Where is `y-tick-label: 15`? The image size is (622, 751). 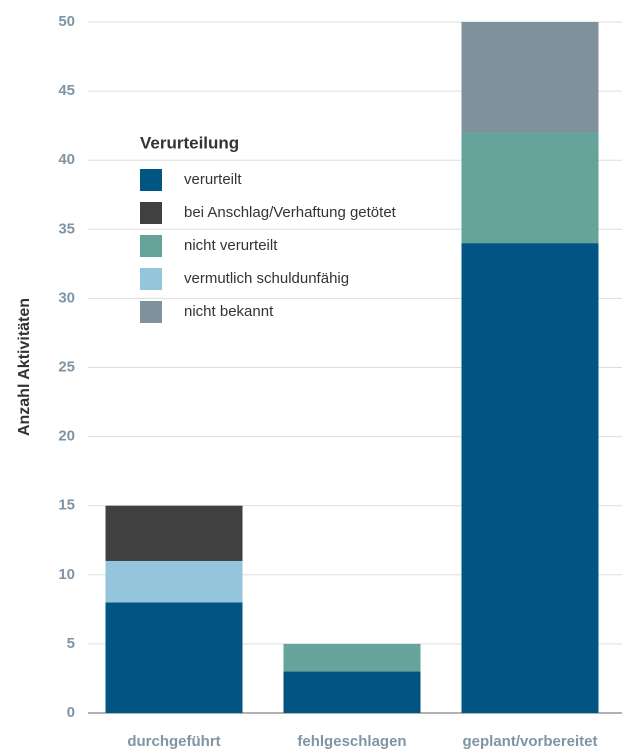 y-tick-label: 15 is located at coordinates (66, 505).